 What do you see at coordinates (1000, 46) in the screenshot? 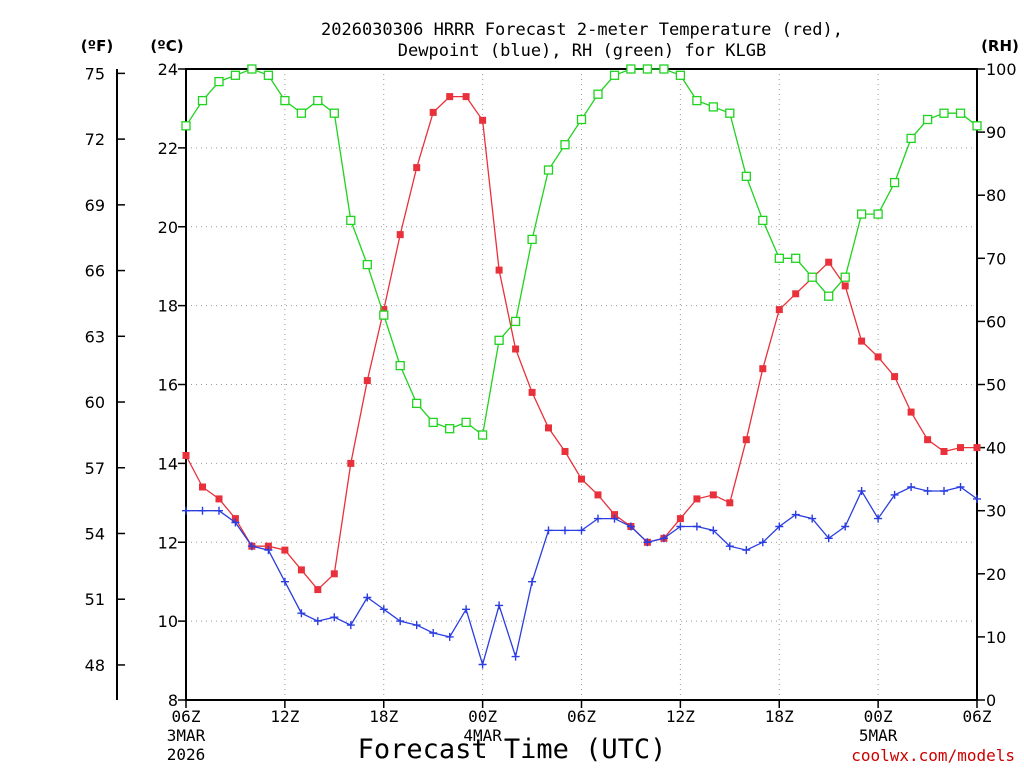
I see `rh-unit-label: (RH)` at bounding box center [1000, 46].